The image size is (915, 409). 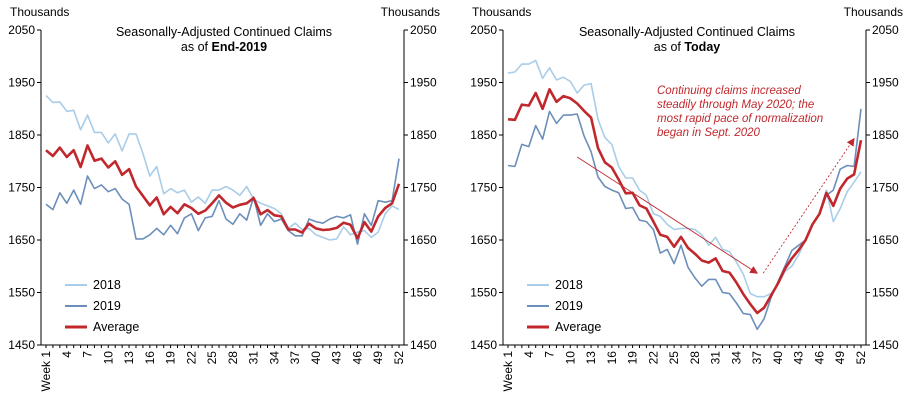 What do you see at coordinates (702, 47) in the screenshot?
I see `chart-title-bold: Today` at bounding box center [702, 47].